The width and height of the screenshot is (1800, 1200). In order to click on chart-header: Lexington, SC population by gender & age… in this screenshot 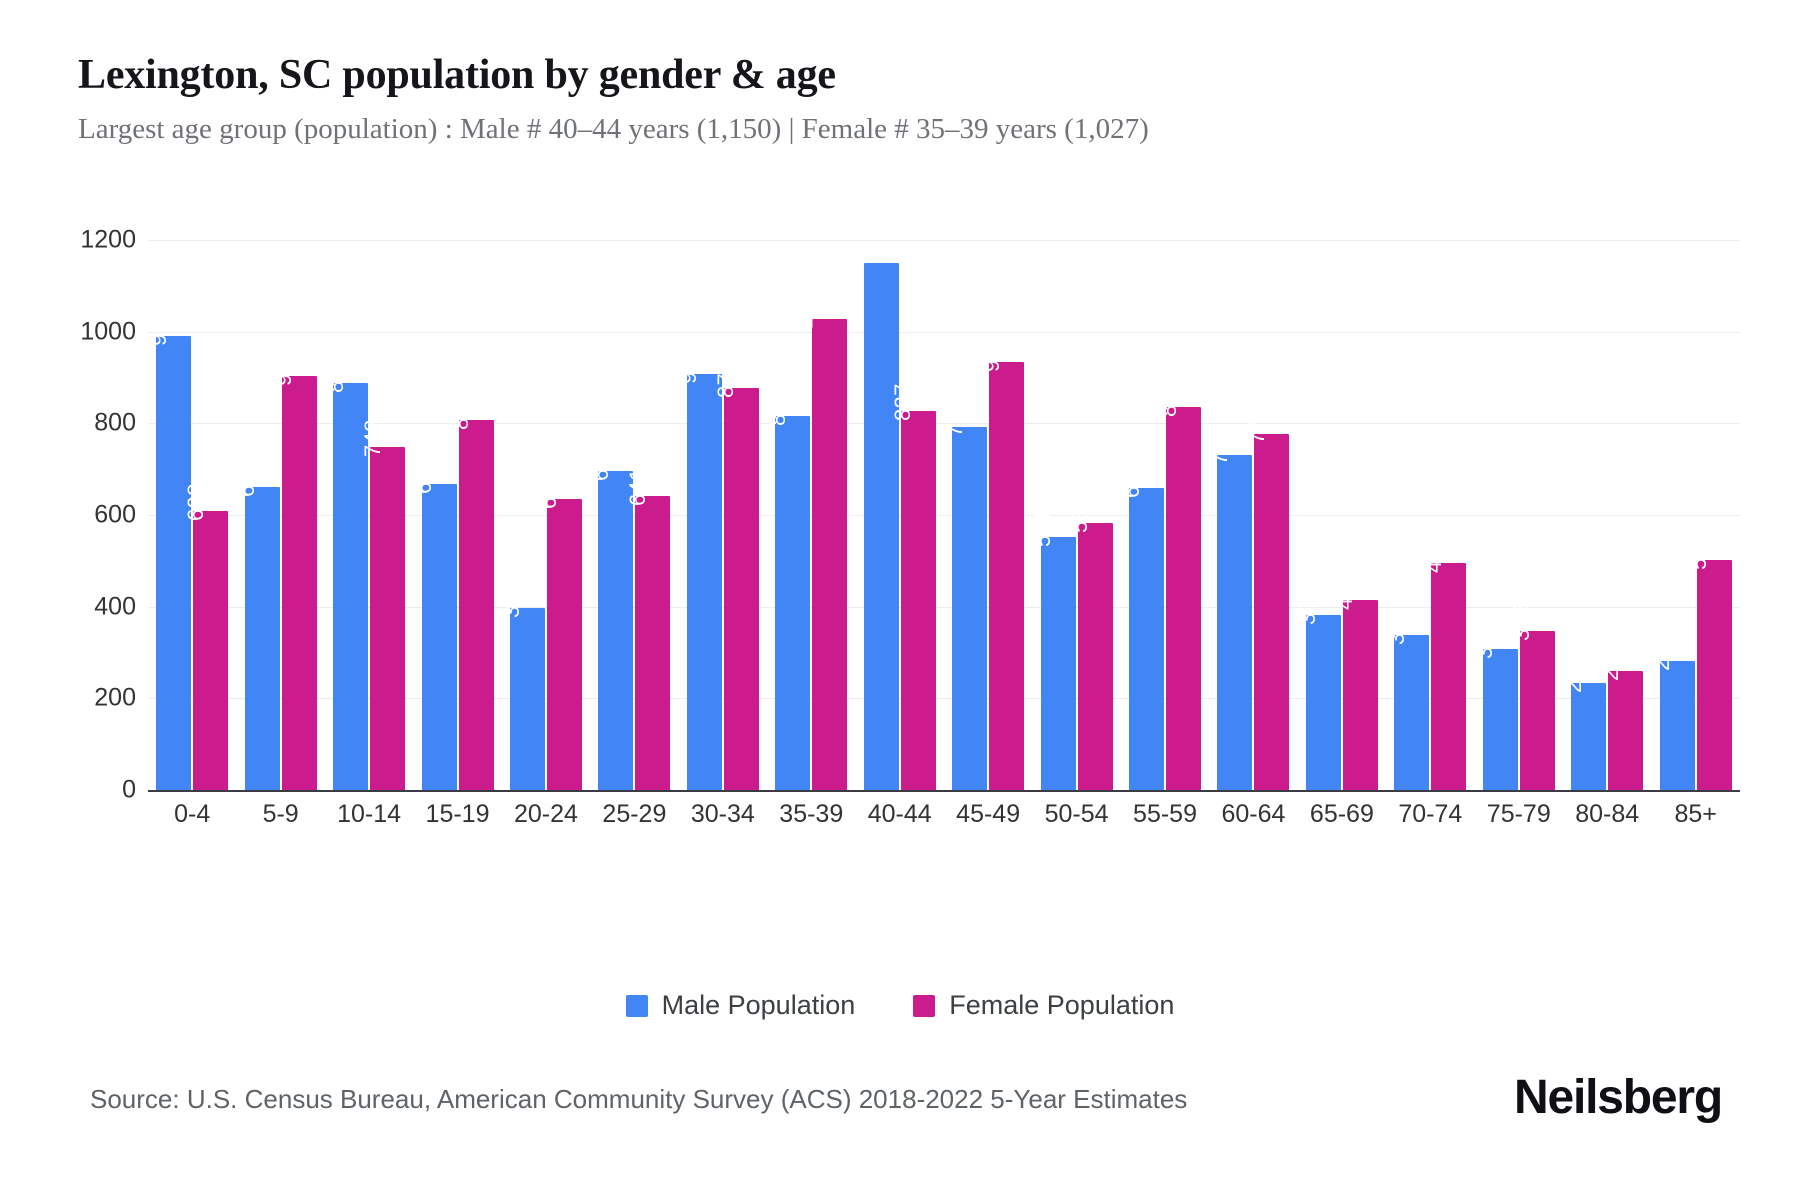, I will do `click(903, 99)`.